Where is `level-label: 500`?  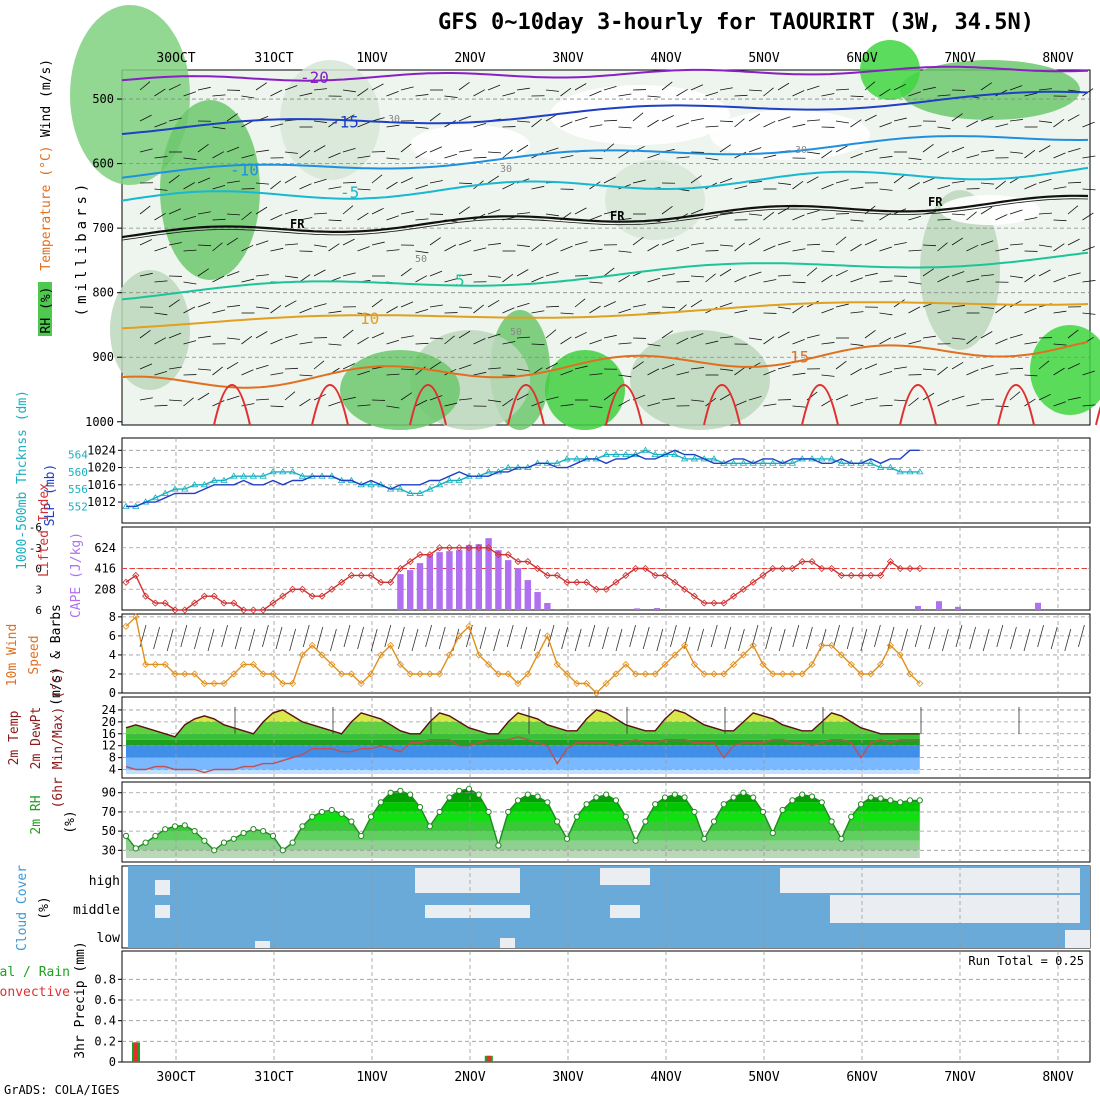 level-label: 500 is located at coordinates (103, 99).